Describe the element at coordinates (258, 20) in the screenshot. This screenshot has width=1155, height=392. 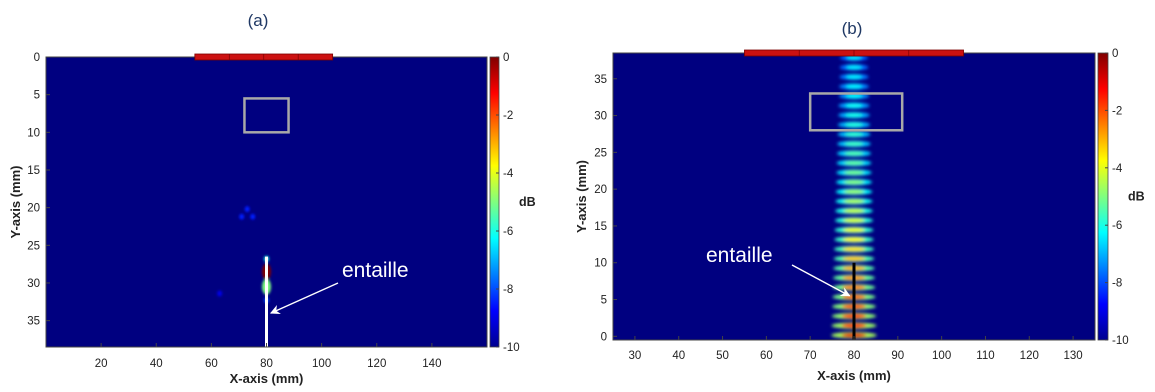
I see `panel-title: (a)` at that location.